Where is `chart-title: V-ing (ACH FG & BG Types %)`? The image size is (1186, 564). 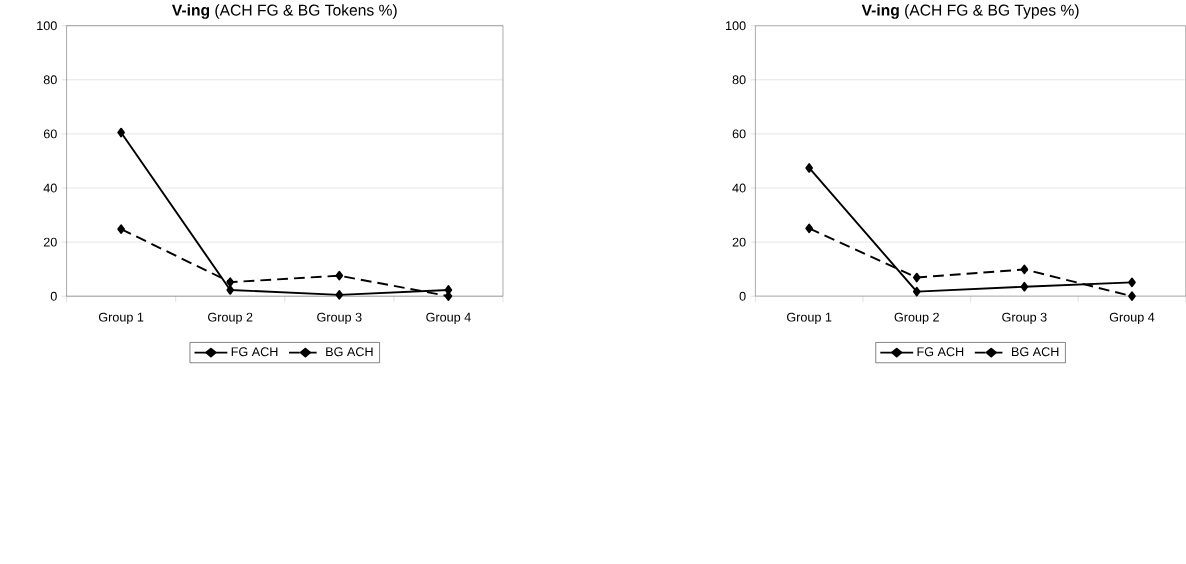
chart-title: V-ing (ACH FG & BG Types %) is located at coordinates (970, 11).